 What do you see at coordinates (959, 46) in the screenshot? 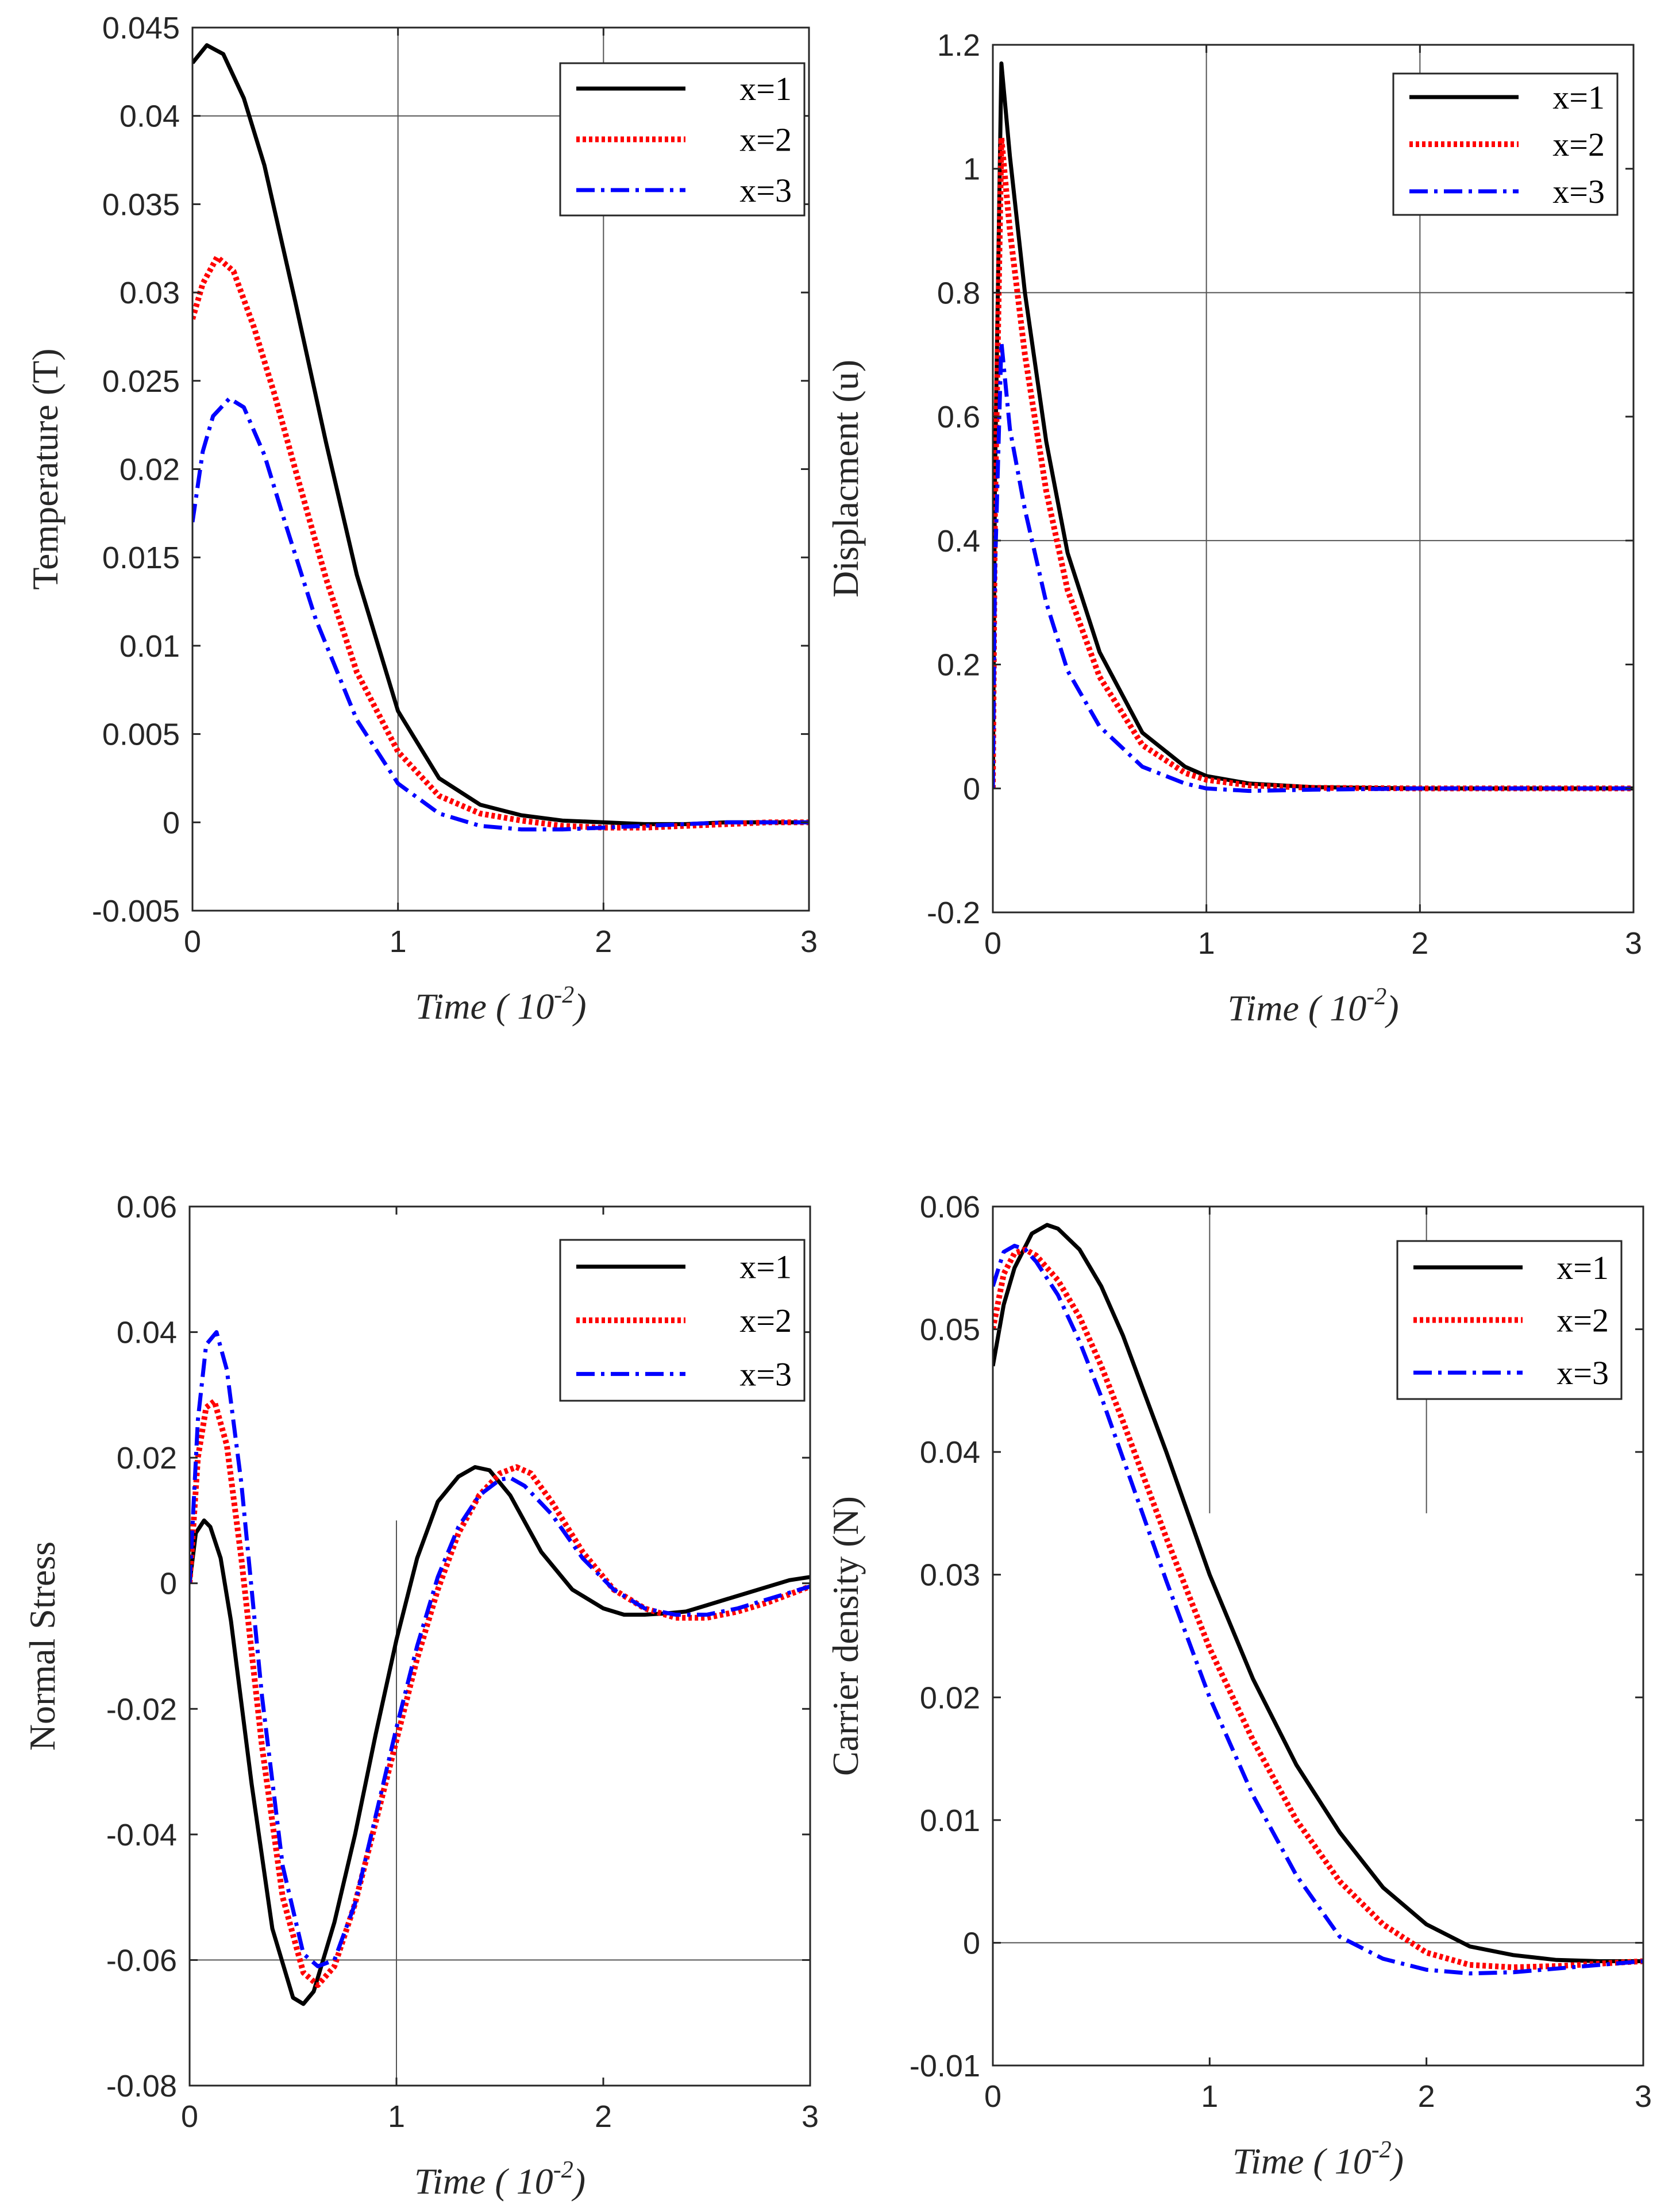
I see `y-tick-label: 1.2` at bounding box center [959, 46].